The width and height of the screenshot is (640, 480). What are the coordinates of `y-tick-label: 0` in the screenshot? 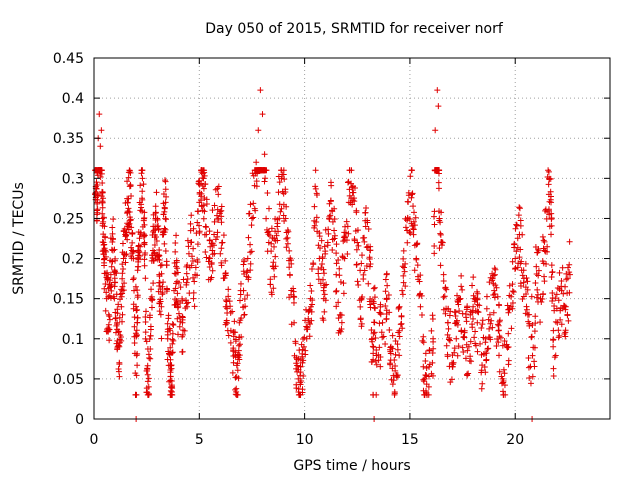 It's located at (79, 420).